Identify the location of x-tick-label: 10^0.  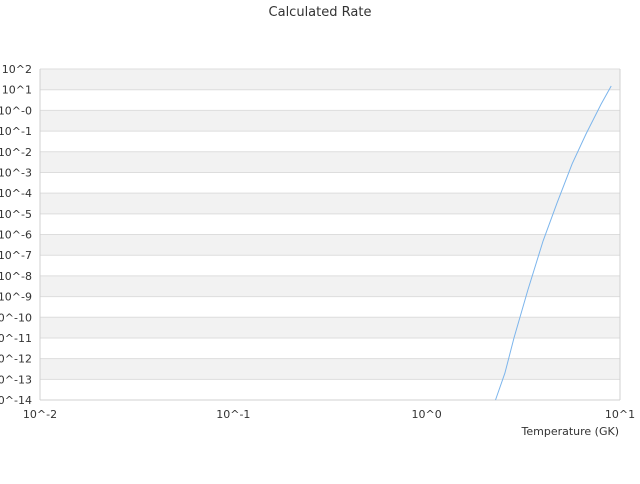
(427, 414).